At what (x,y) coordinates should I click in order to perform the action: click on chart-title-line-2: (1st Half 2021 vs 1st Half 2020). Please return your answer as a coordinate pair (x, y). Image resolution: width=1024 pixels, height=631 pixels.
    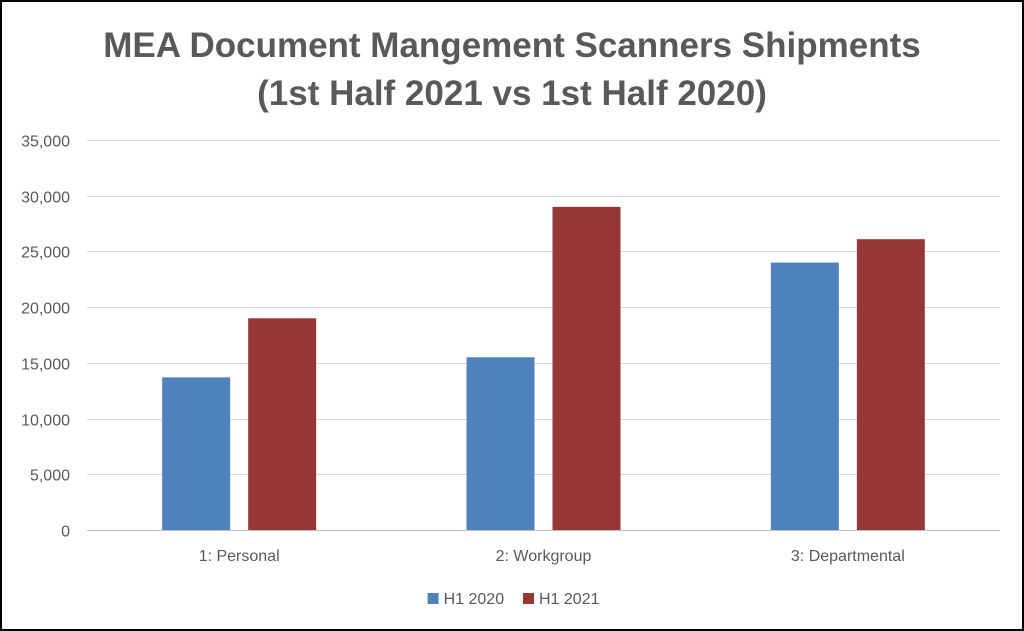
    Looking at the image, I should click on (512, 93).